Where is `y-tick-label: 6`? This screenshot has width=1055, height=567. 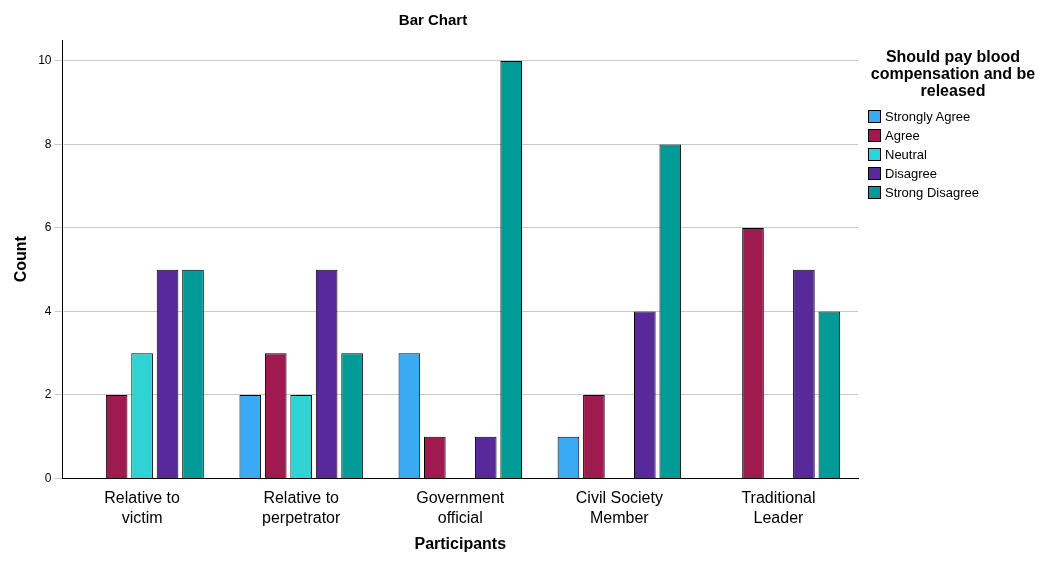 y-tick-label: 6 is located at coordinates (48, 227).